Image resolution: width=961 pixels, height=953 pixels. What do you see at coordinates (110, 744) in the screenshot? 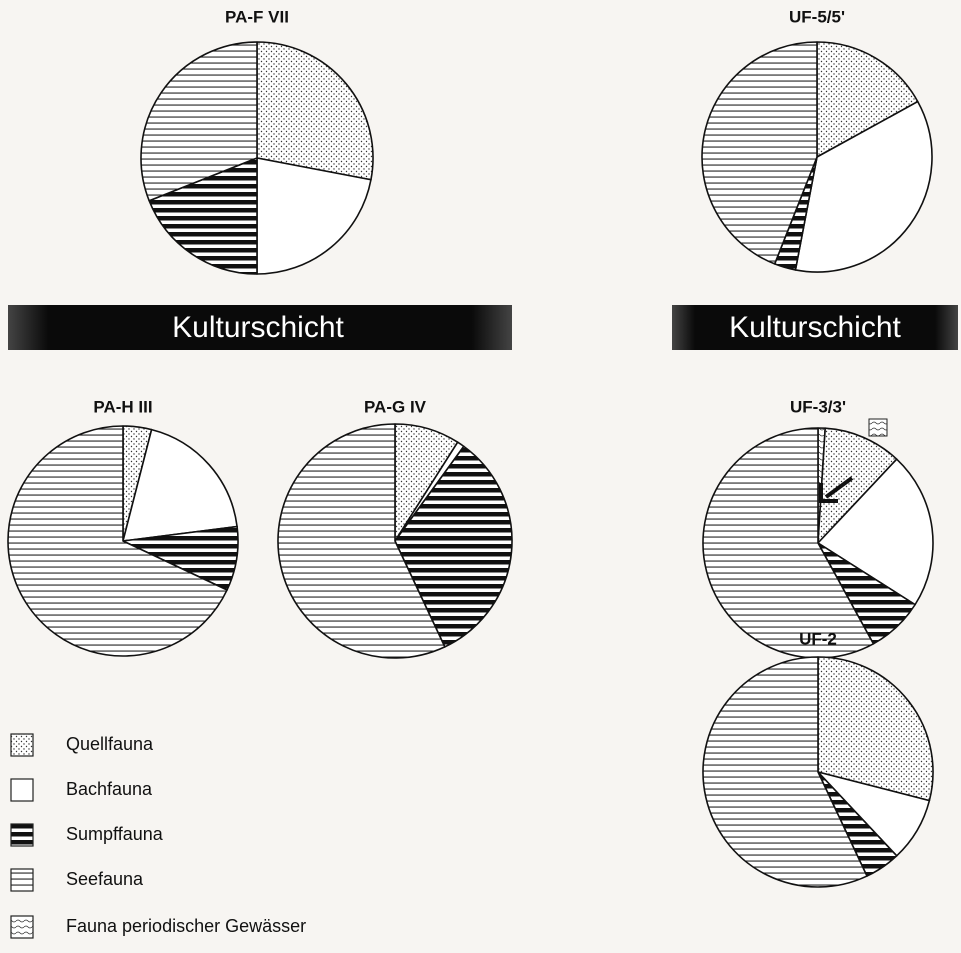
I see `legend-label: Quellfauna` at bounding box center [110, 744].